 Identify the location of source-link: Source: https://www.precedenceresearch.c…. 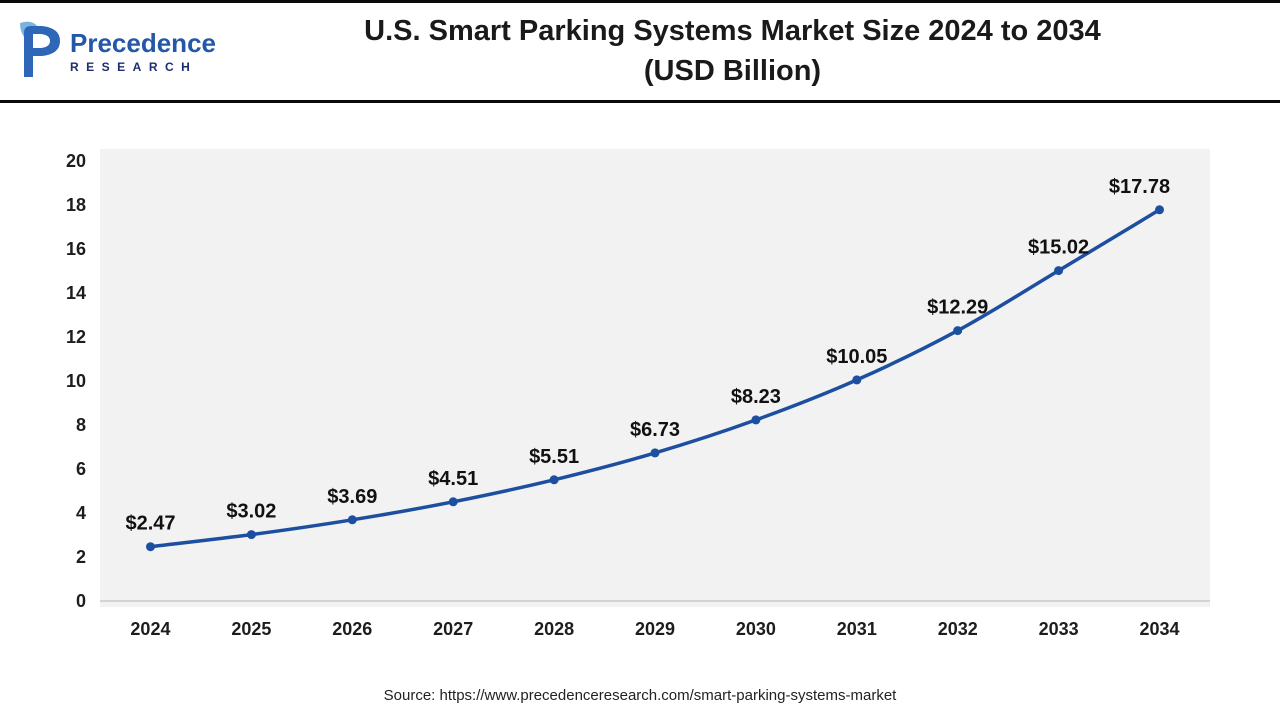
(640, 695).